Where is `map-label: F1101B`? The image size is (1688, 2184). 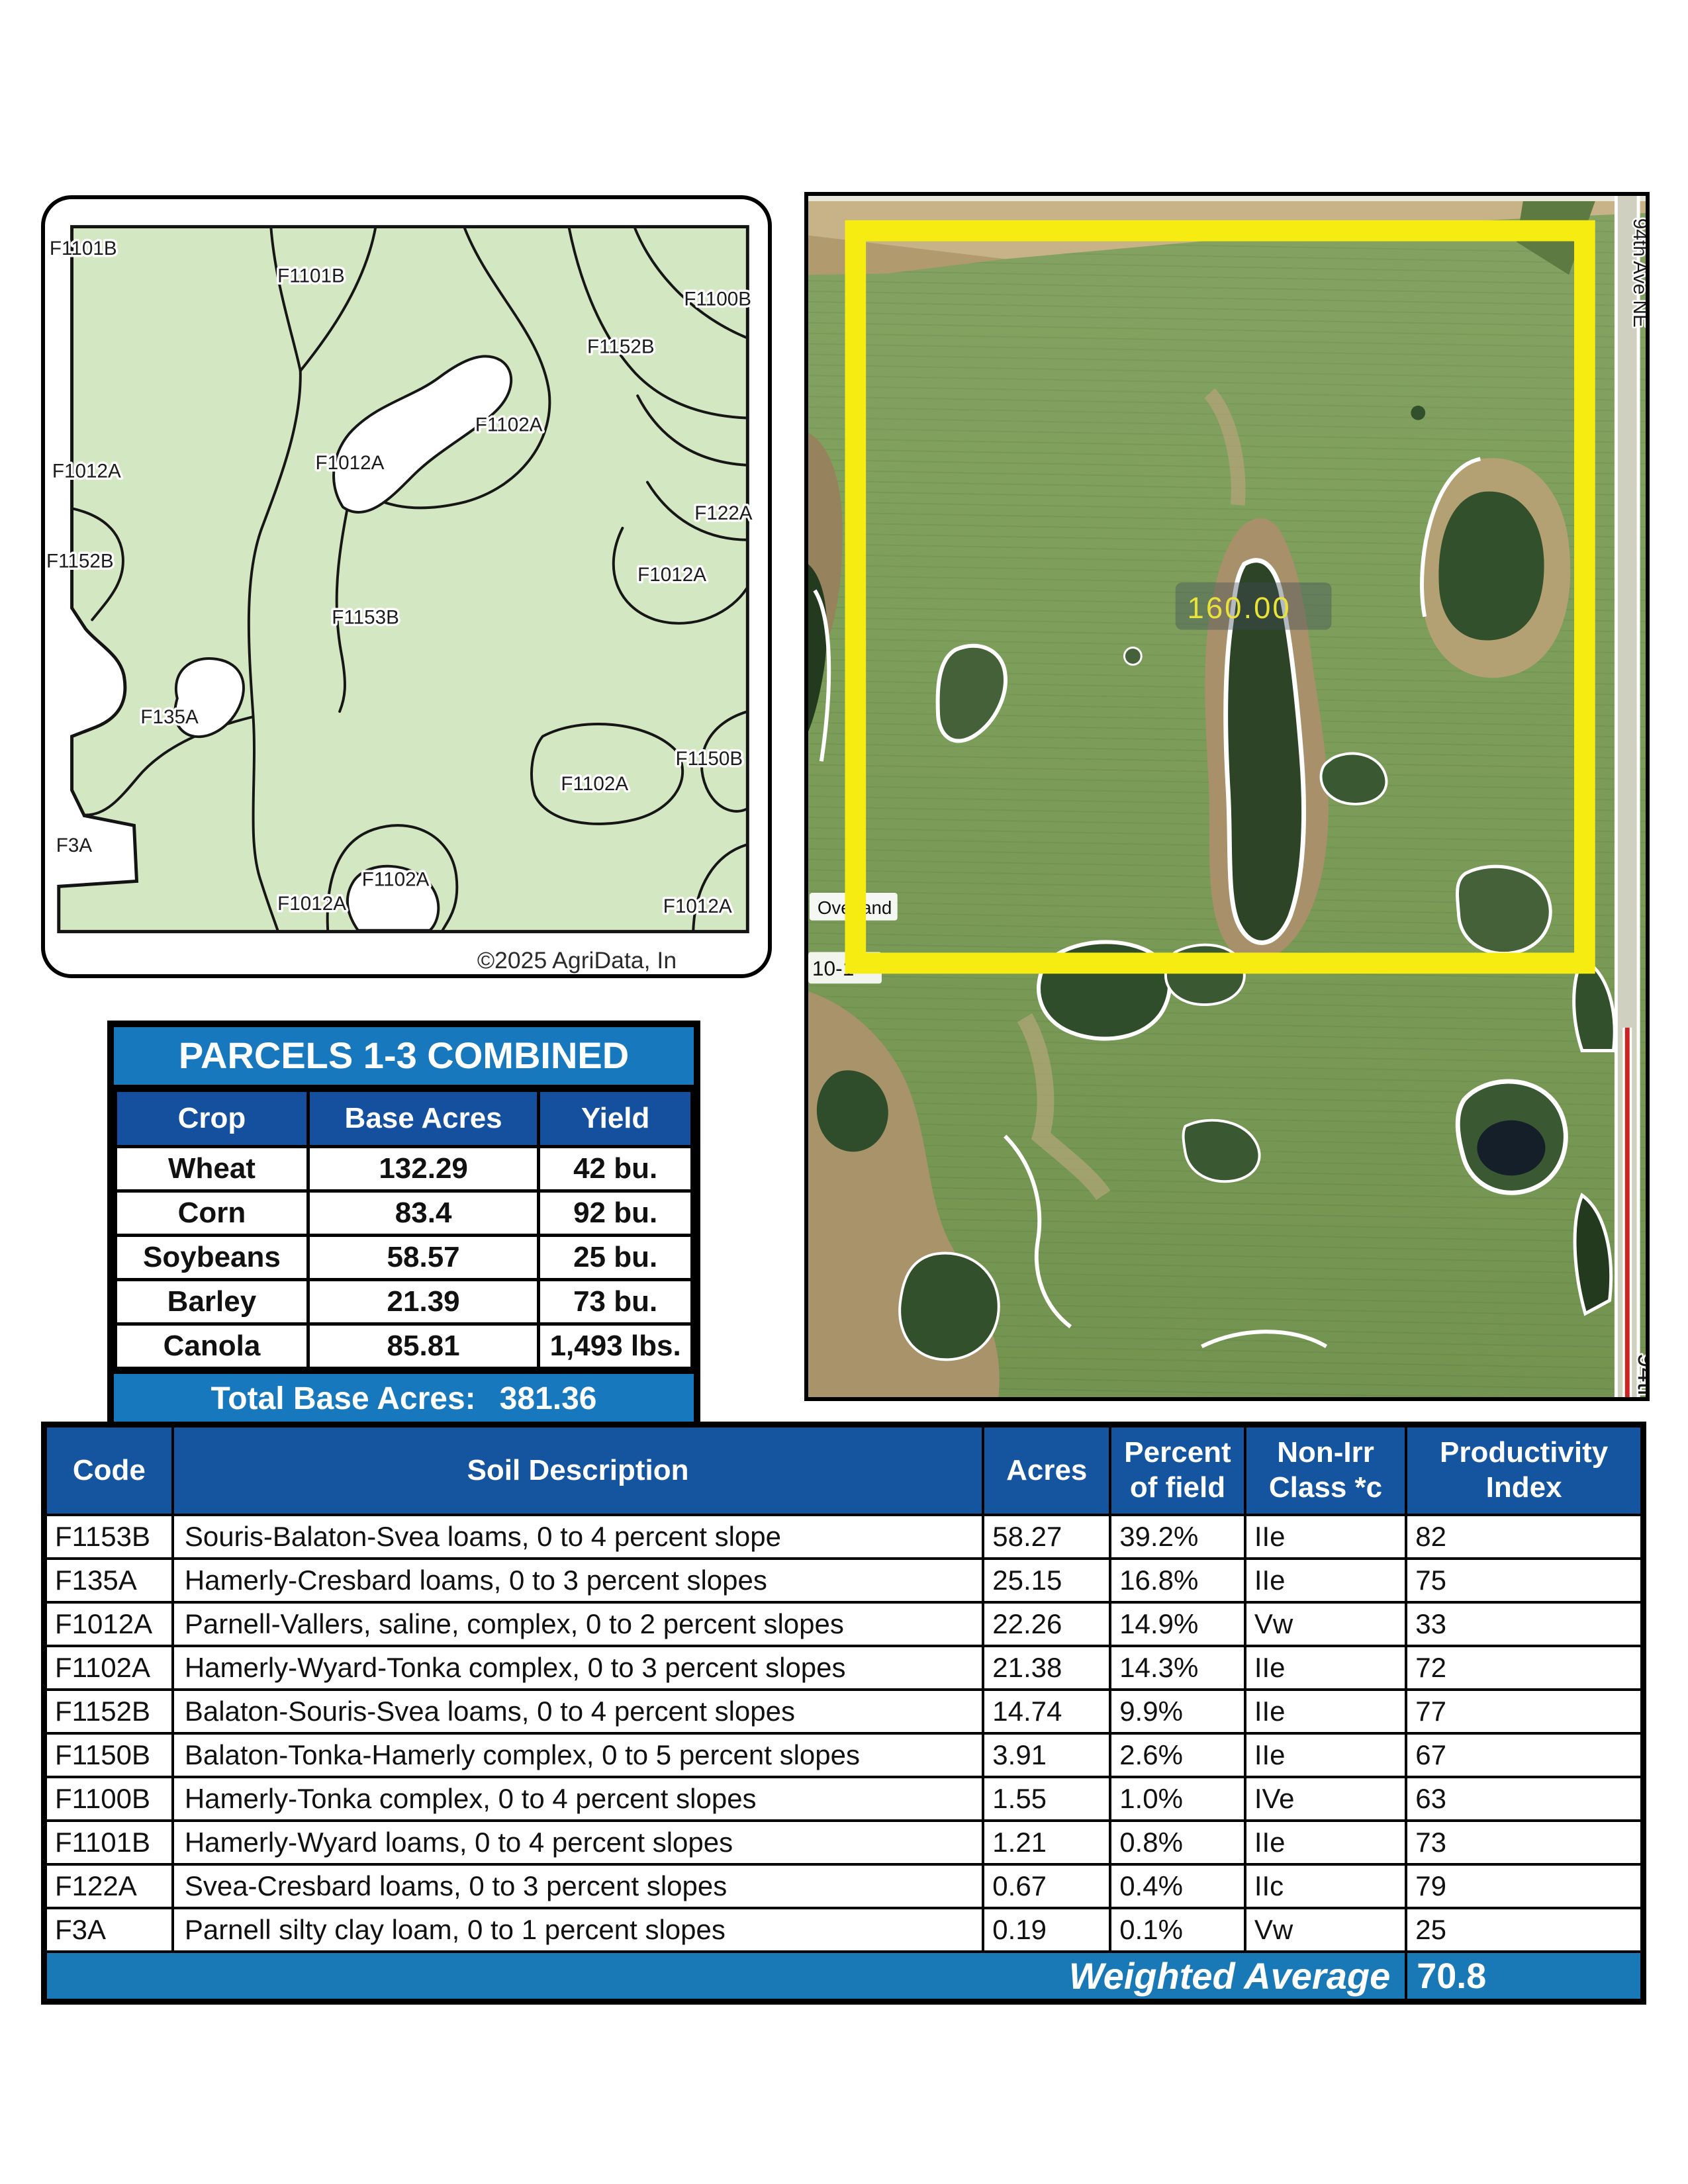
map-label: F1101B is located at coordinates (311, 276).